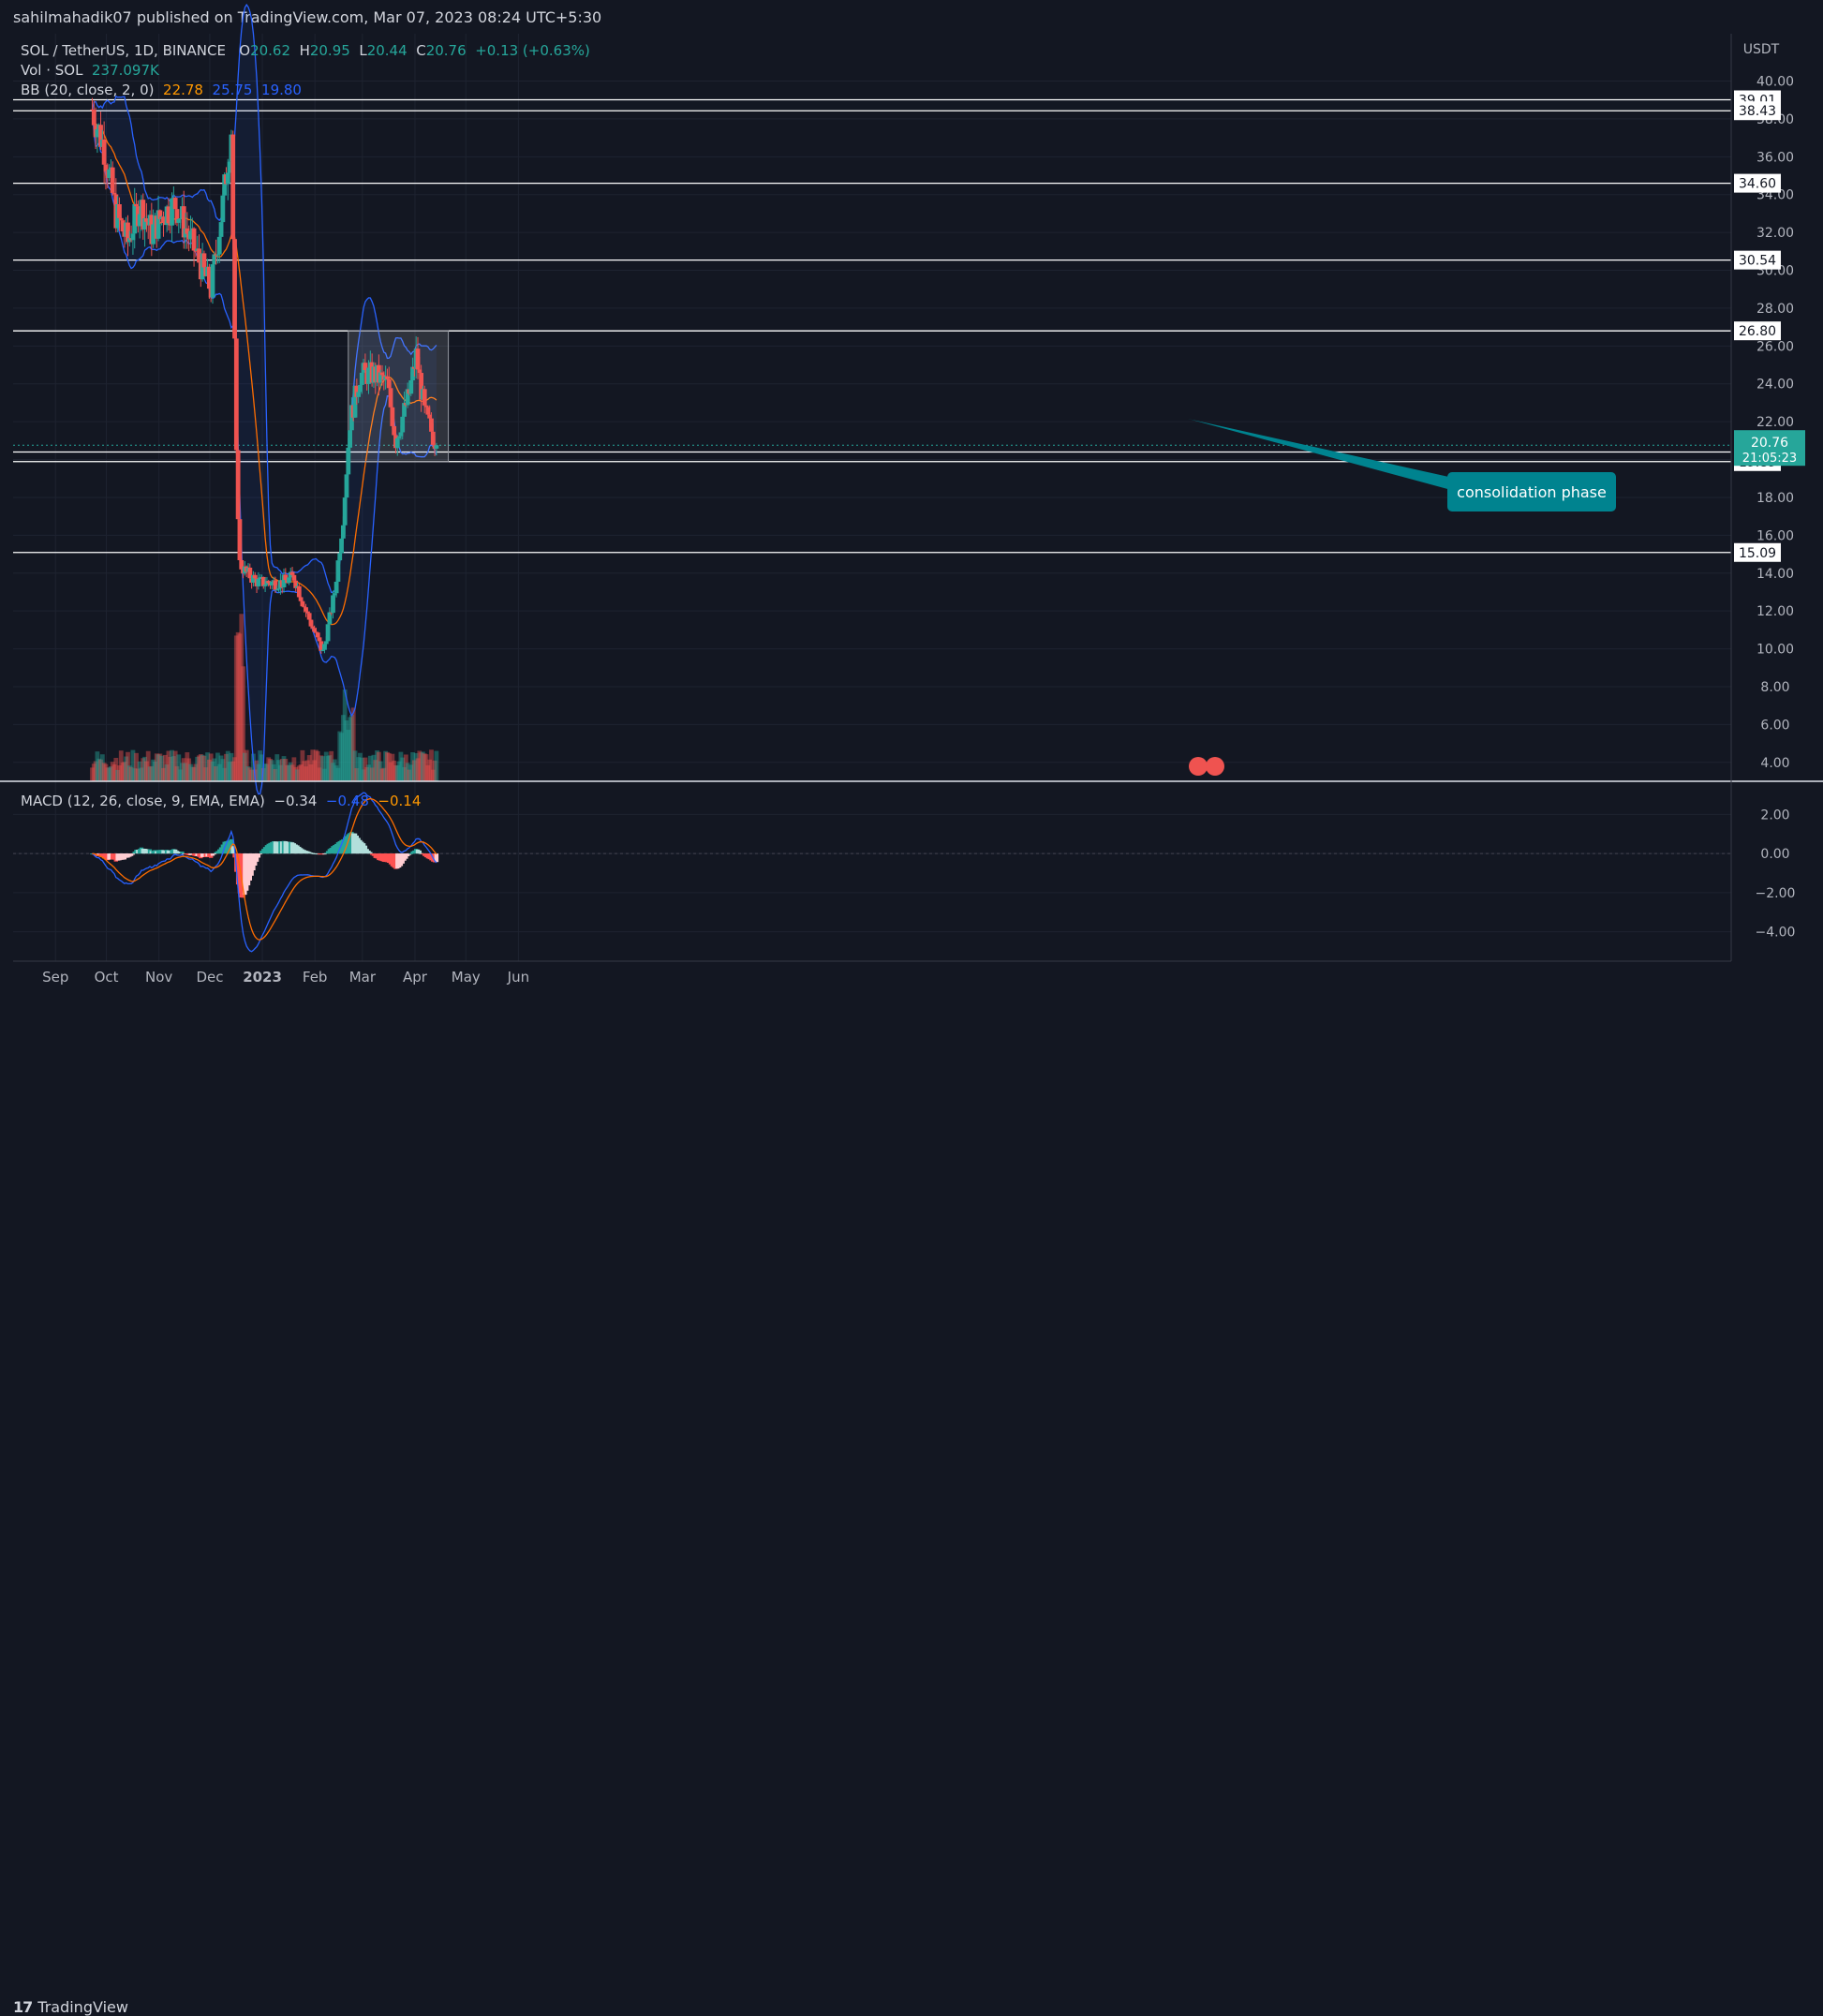  What do you see at coordinates (1775, 309) in the screenshot?
I see `price-tick-label: 28.00` at bounding box center [1775, 309].